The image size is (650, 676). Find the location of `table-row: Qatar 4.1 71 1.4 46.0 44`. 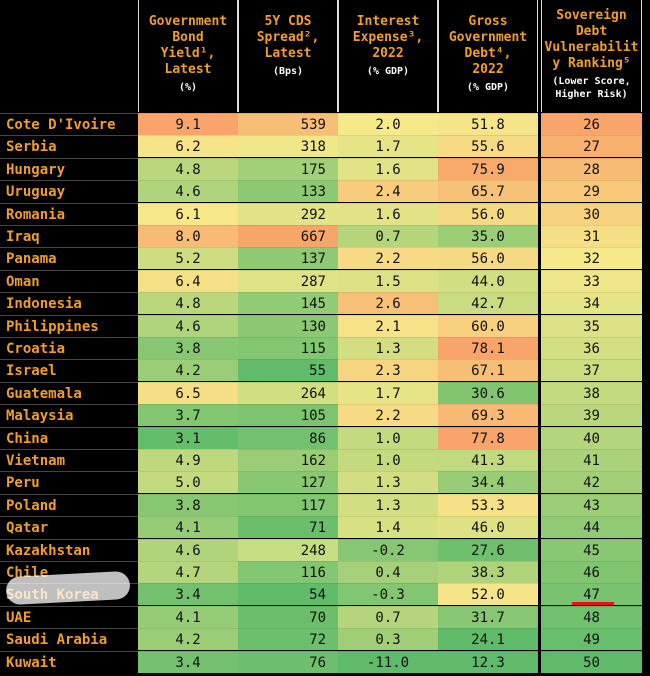

table-row: Qatar 4.1 71 1.4 46.0 44 is located at coordinates (325, 527).